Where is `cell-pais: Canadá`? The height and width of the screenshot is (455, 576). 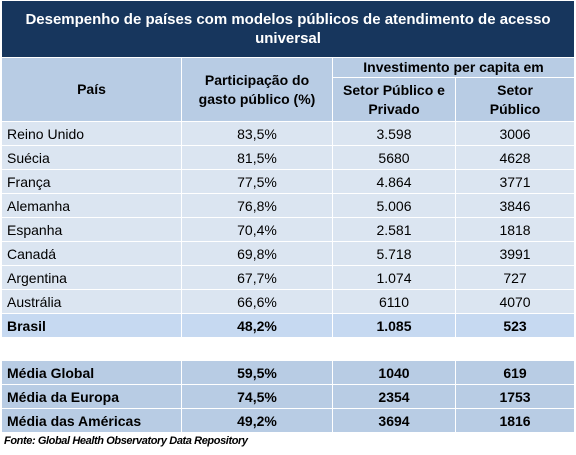 cell-pais: Canadá is located at coordinates (91, 253).